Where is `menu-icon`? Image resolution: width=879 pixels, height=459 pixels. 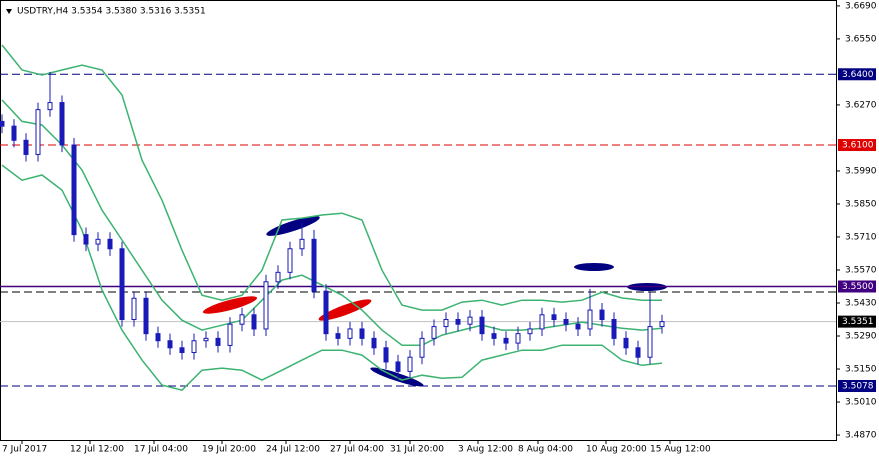
menu-icon is located at coordinates (9, 11).